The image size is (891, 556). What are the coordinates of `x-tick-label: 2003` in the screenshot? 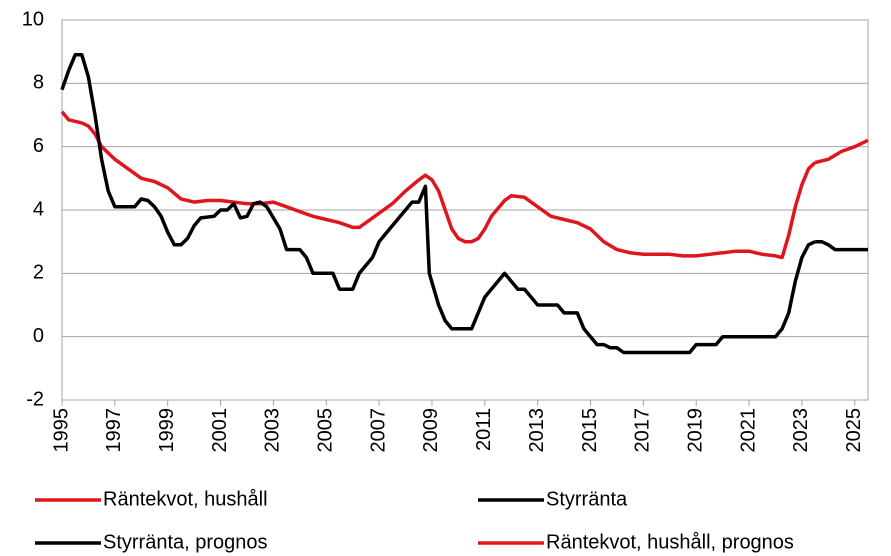 It's located at (273, 430).